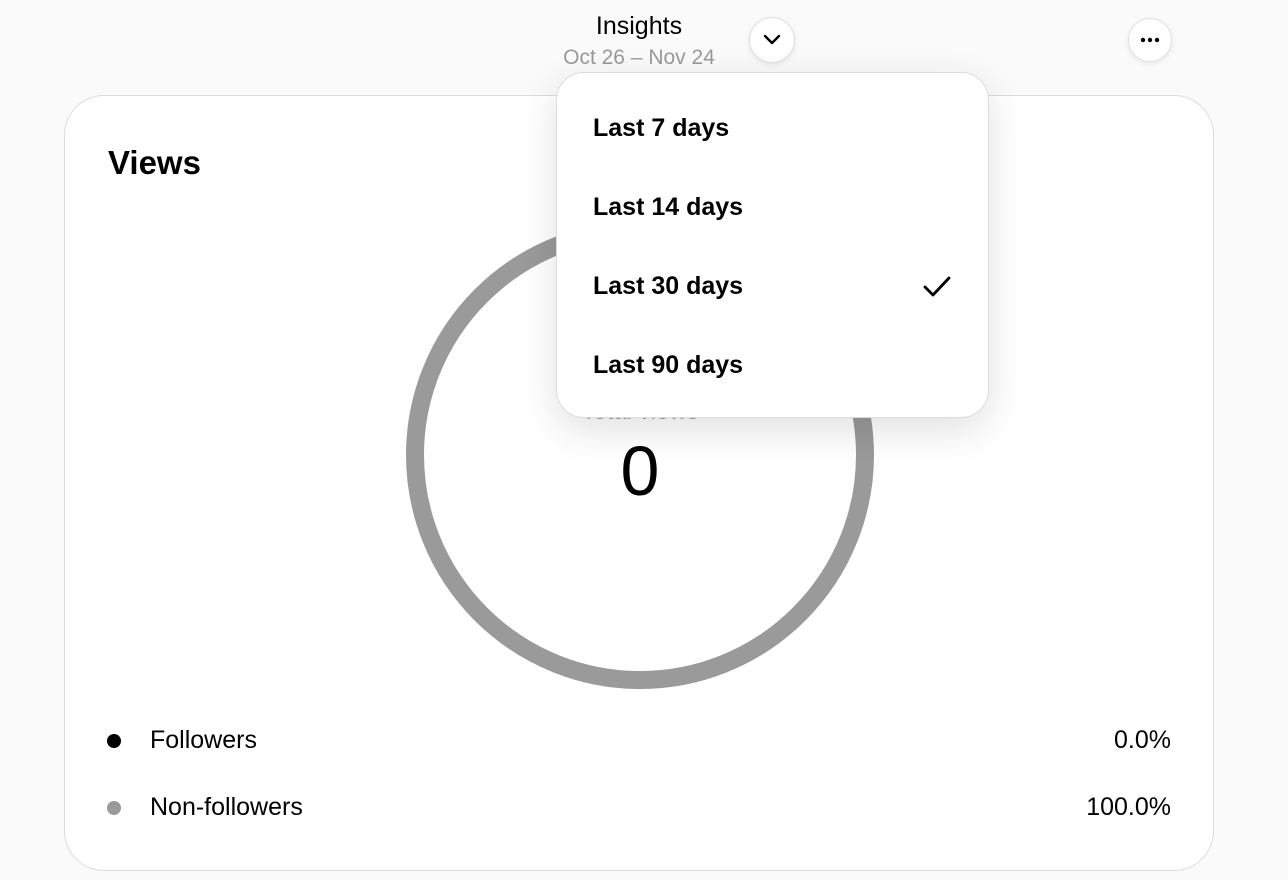 The width and height of the screenshot is (1288, 880). I want to click on legend-value: 0.0%, so click(1142, 740).